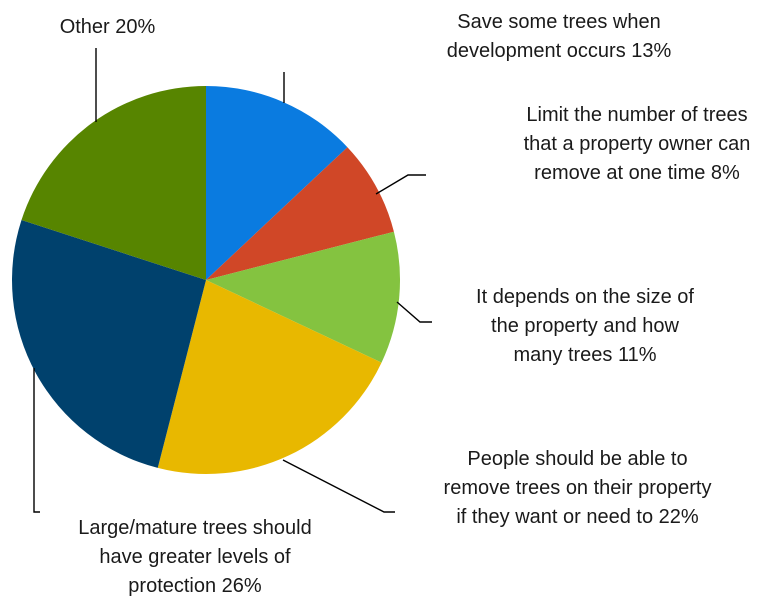 The image size is (759, 605). Describe the element at coordinates (338, 486) in the screenshot. I see `leader-line-people-able-to-remove` at that location.